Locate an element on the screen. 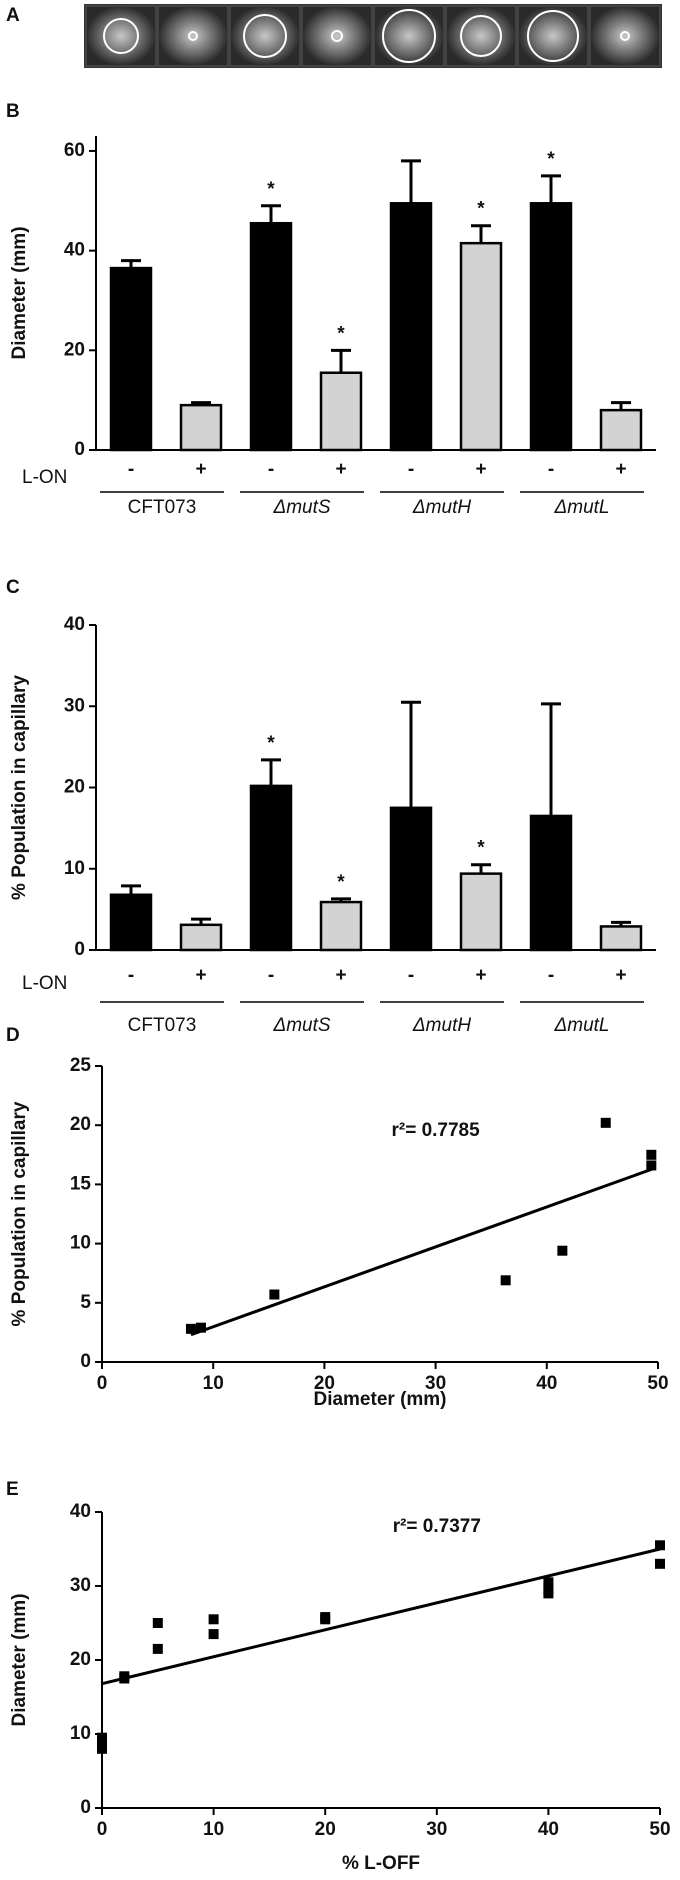 The height and width of the screenshot is (1880, 680). y-tick-label: 60 is located at coordinates (74, 150).